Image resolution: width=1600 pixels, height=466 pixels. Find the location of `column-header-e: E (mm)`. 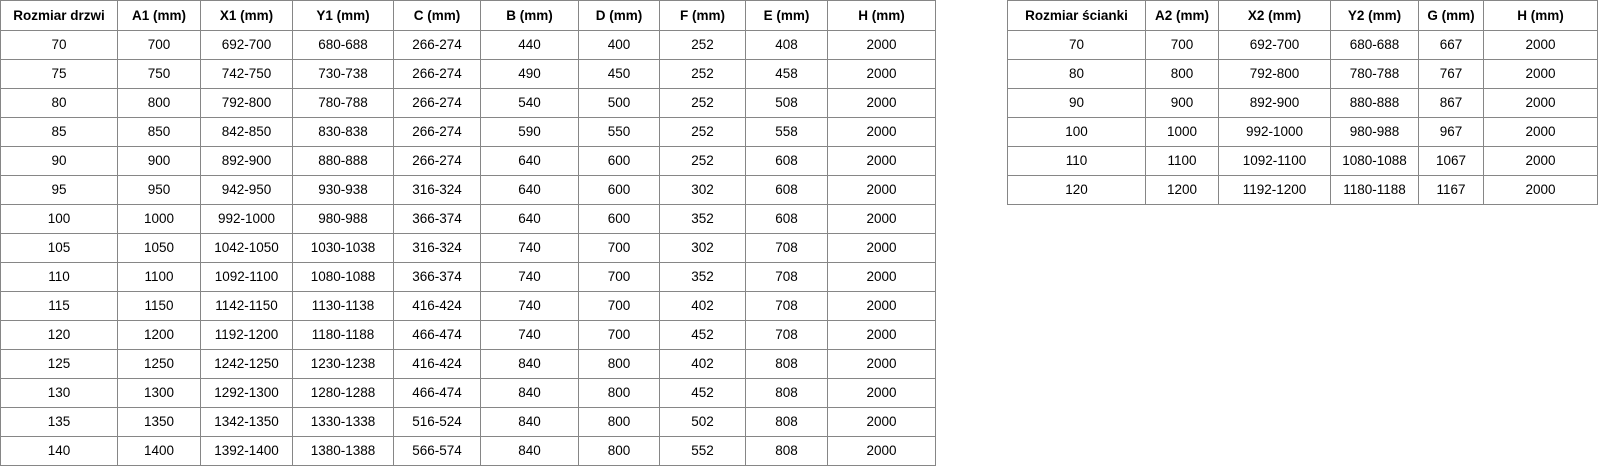

column-header-e: E (mm) is located at coordinates (786, 15).